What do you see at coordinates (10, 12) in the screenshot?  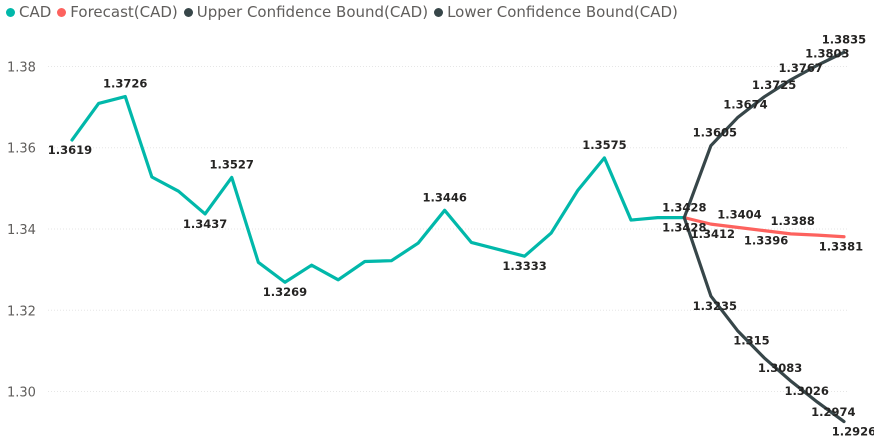 I see `legend-marker-cad` at bounding box center [10, 12].